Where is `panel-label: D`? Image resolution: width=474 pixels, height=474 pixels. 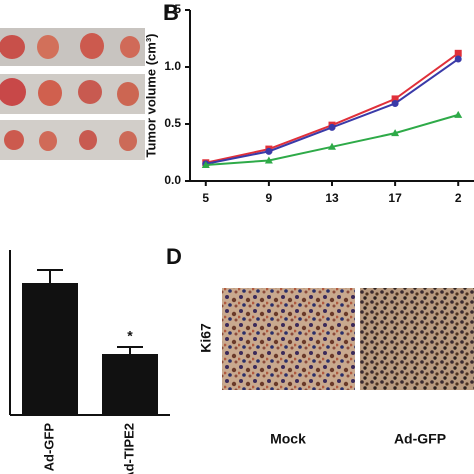
panel-label: D is located at coordinates (174, 256).